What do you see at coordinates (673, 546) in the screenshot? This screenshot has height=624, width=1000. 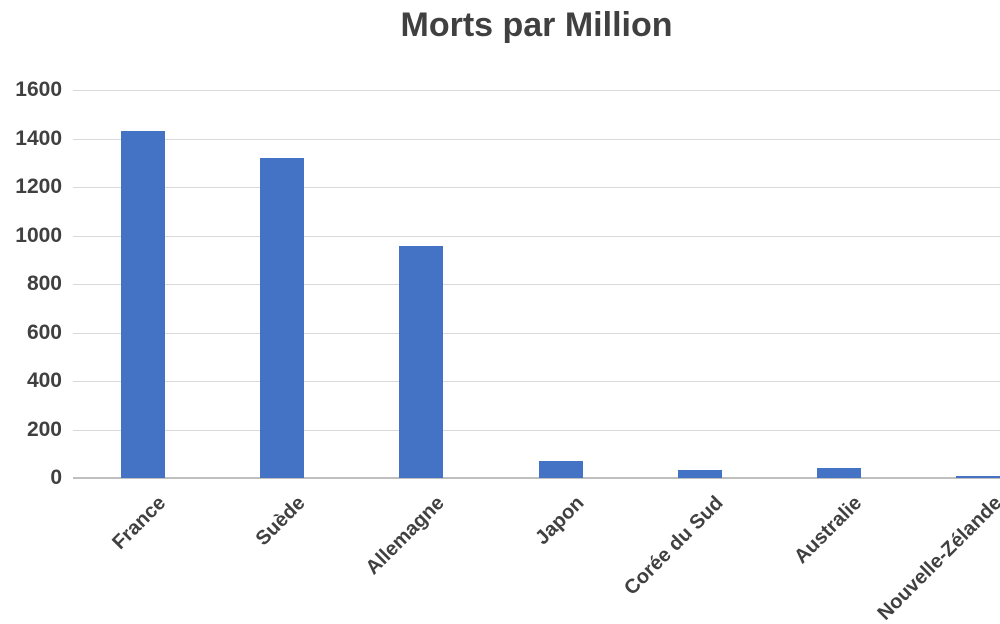 I see `x-label-coree-du-sud: Corée du Sud` at bounding box center [673, 546].